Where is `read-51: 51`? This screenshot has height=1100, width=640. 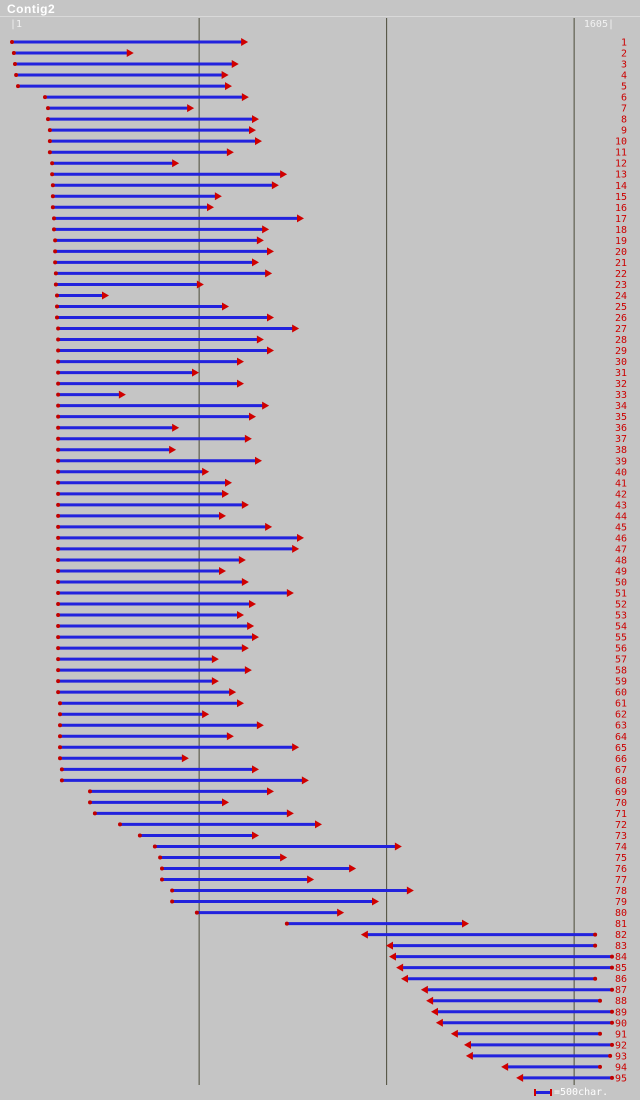 read-51: 51 is located at coordinates (341, 594).